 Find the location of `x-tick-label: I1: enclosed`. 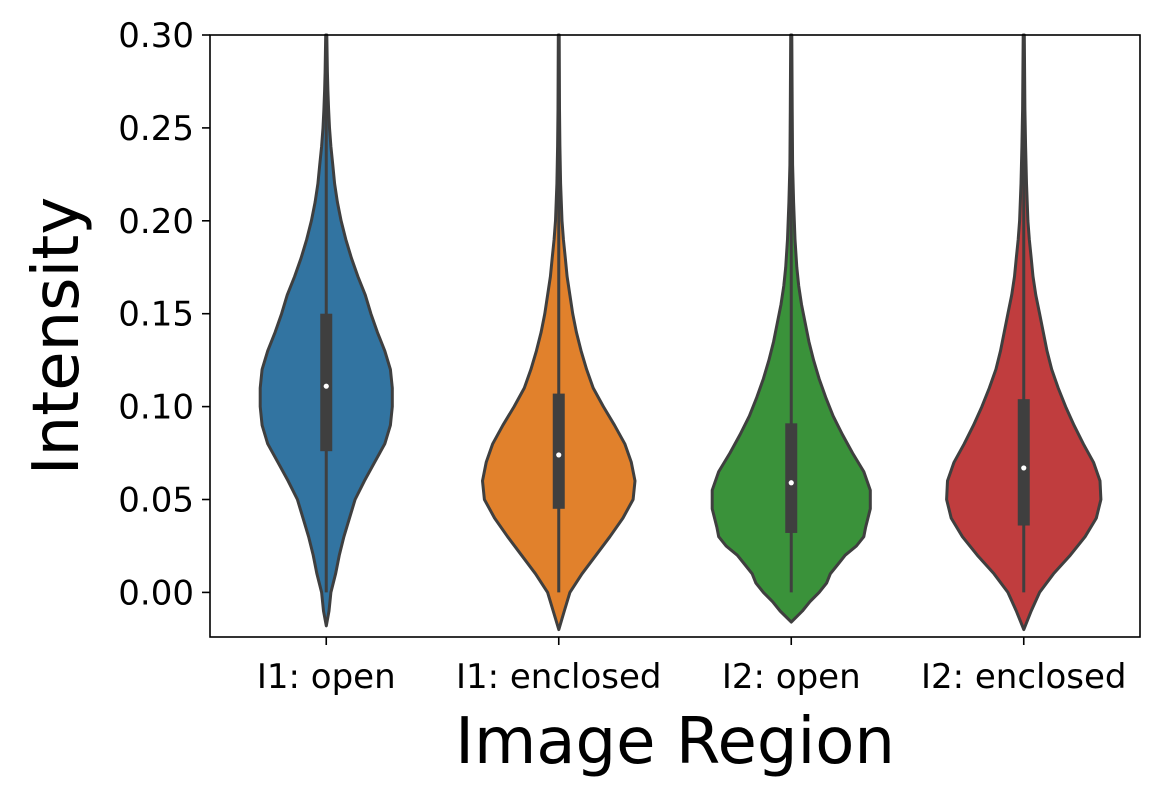

x-tick-label: I1: enclosed is located at coordinates (559, 677).